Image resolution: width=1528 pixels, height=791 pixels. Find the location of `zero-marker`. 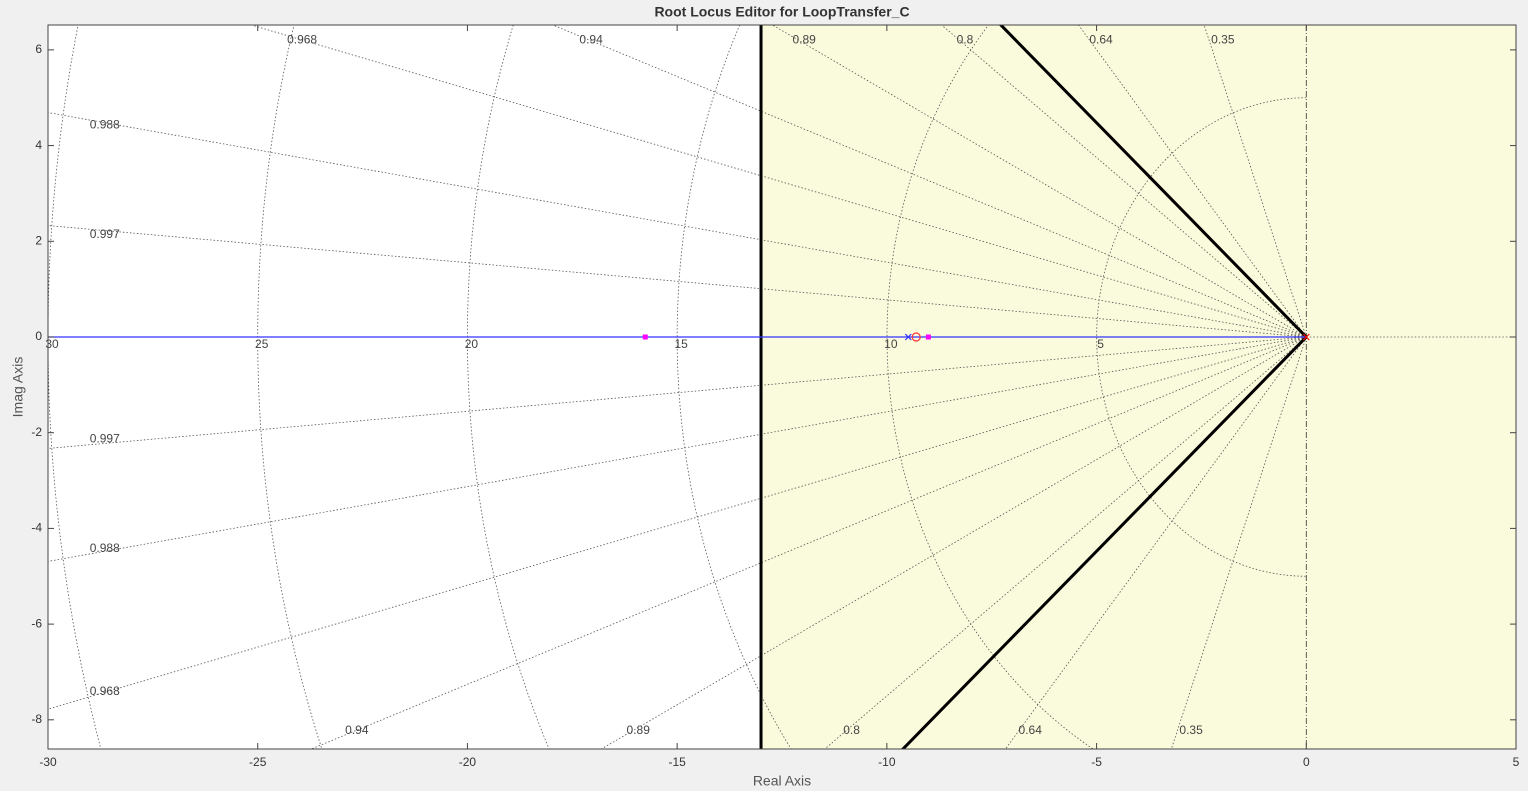

zero-marker is located at coordinates (916, 337).